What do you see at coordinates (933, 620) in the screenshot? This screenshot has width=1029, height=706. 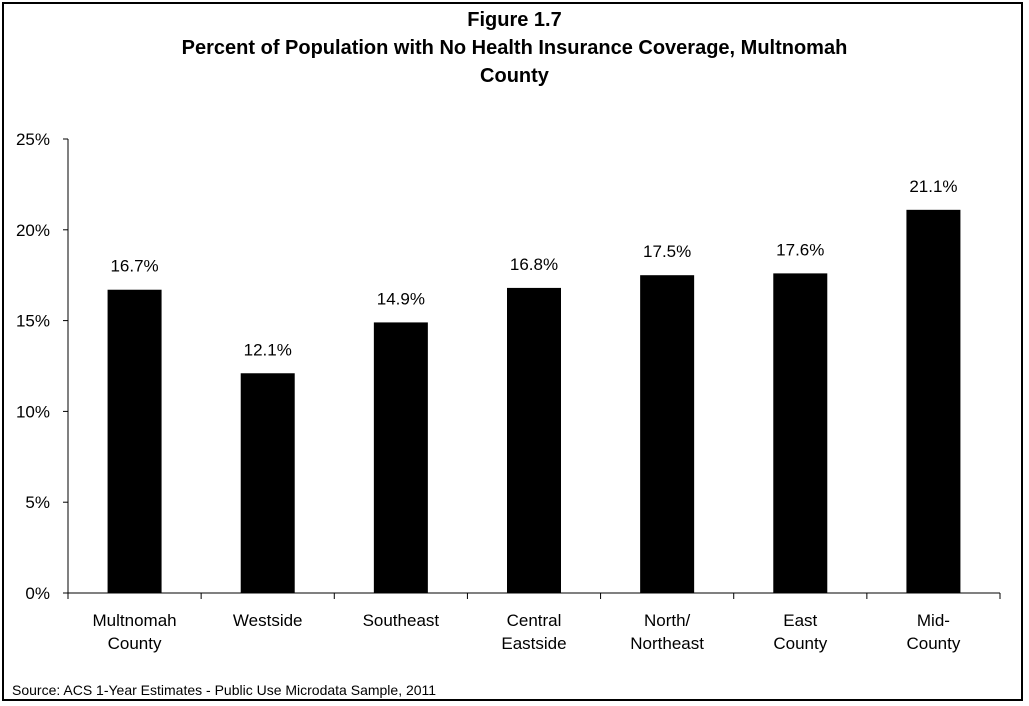 I see `category-label: Mid-` at bounding box center [933, 620].